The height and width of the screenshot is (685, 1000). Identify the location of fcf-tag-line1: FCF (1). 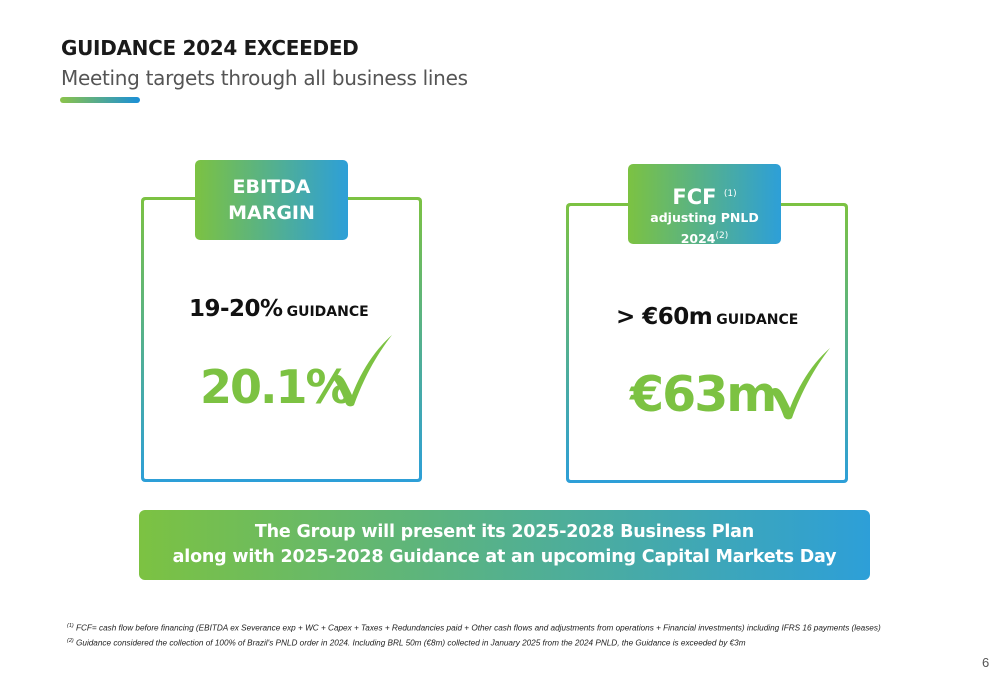
(704, 197).